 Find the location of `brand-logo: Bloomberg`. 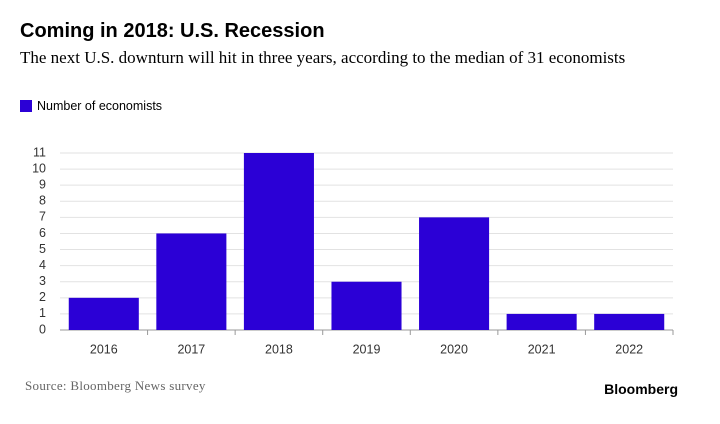

brand-logo: Bloomberg is located at coordinates (641, 389).